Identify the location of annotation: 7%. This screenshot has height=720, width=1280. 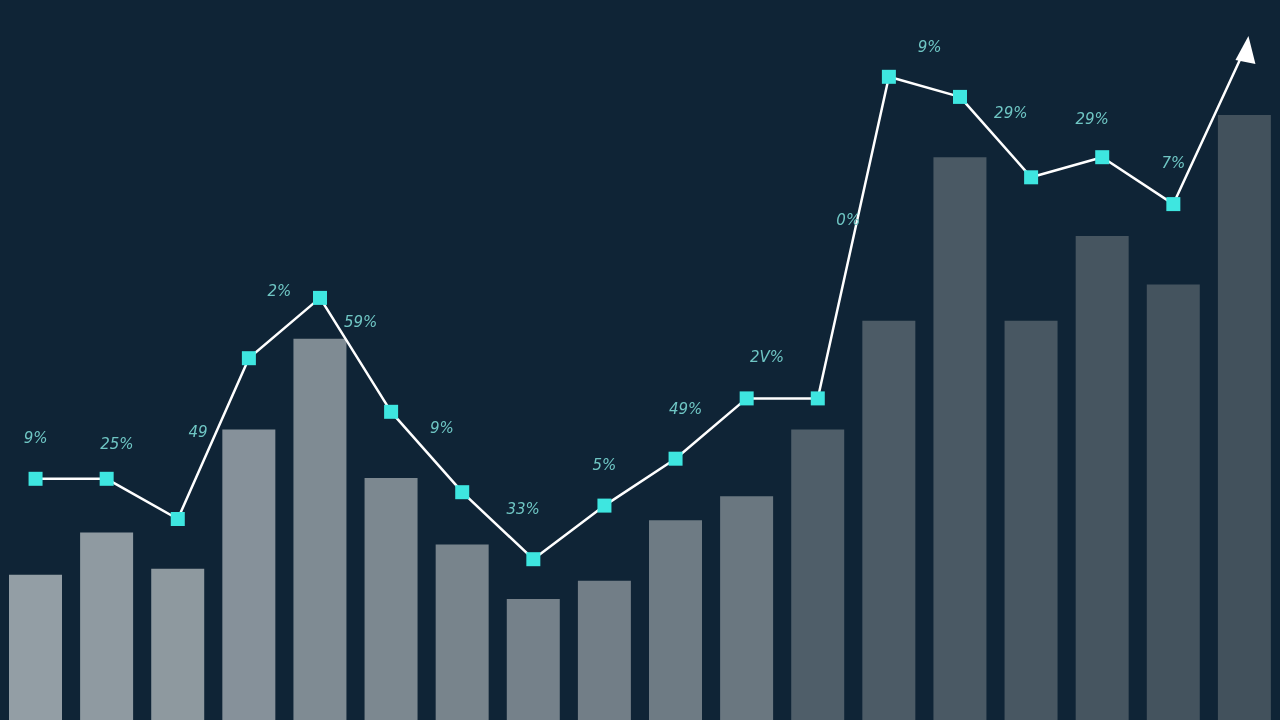
(1173, 163).